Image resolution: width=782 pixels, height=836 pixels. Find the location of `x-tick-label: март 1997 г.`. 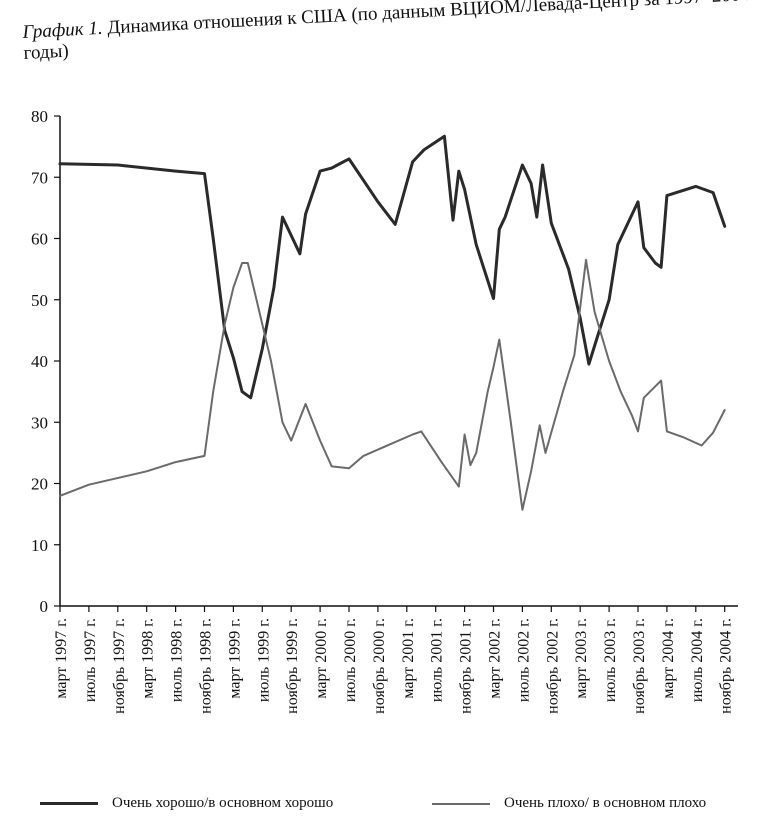

x-tick-label: март 1997 г. is located at coordinates (61, 658).